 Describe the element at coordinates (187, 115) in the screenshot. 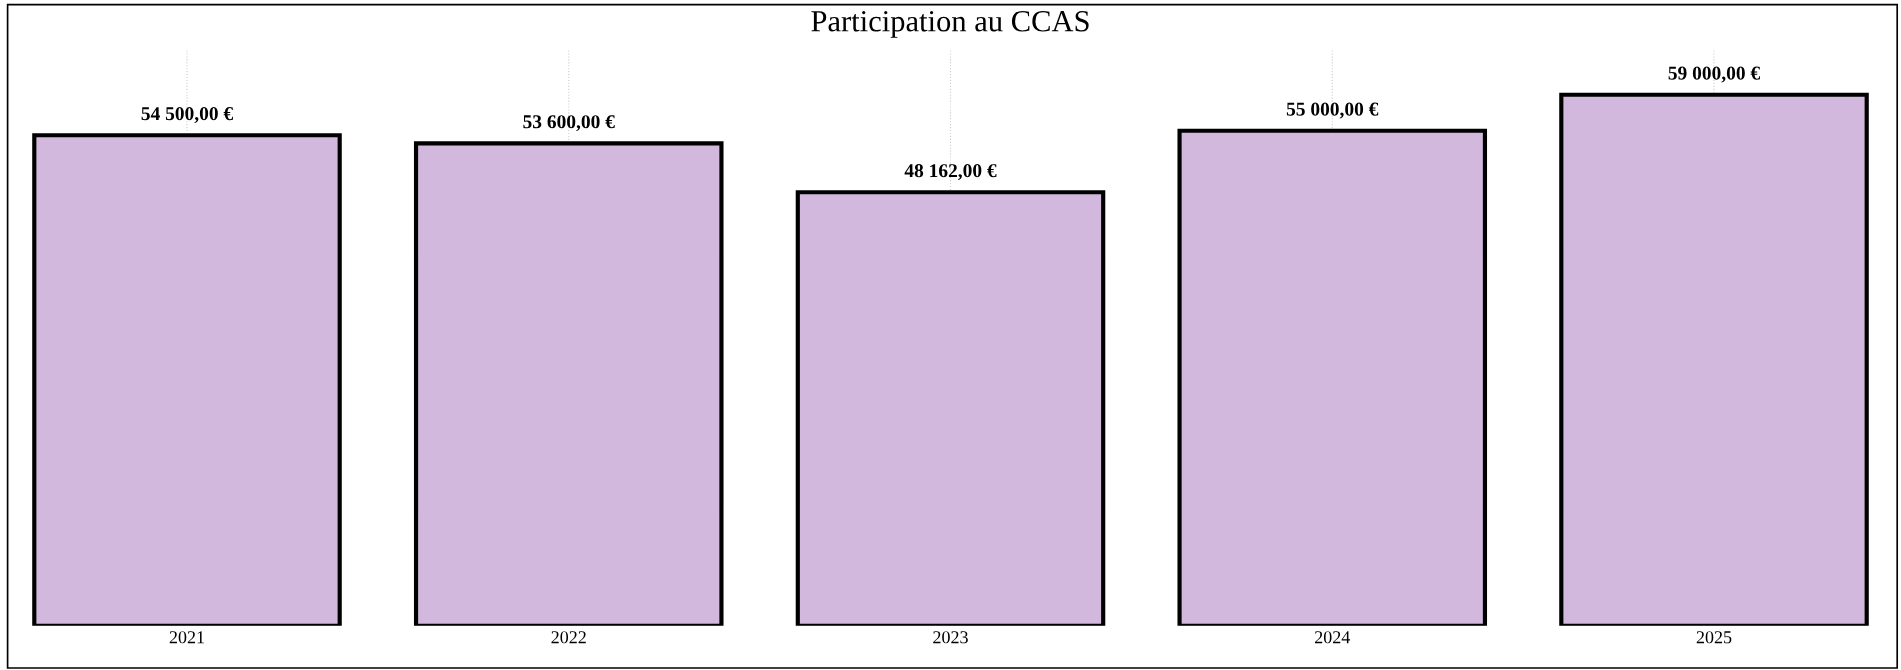

I see `data-label: 54 500,00 €` at that location.